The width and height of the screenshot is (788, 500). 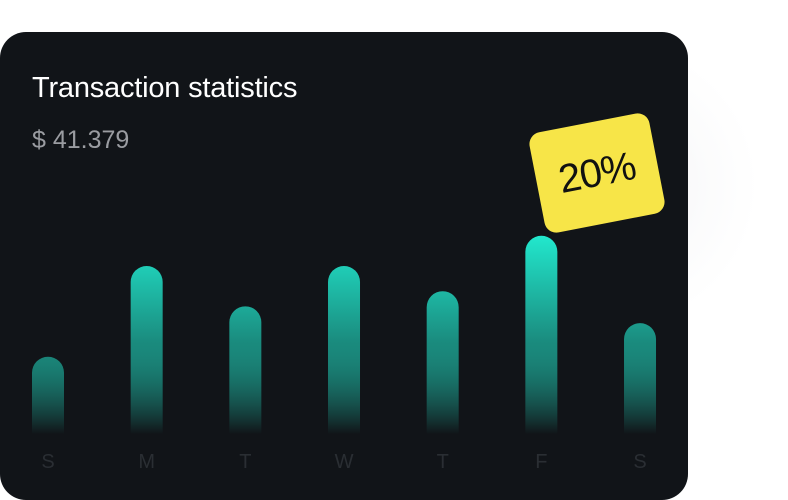 What do you see at coordinates (443, 462) in the screenshot?
I see `day-label-4: T` at bounding box center [443, 462].